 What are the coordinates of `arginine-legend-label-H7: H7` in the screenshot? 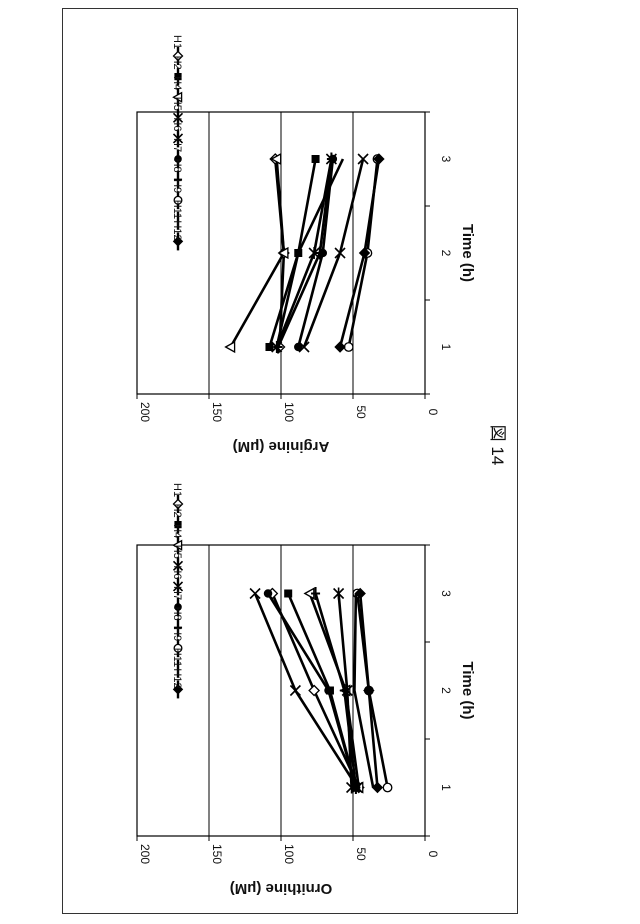 It's located at (177, 145).